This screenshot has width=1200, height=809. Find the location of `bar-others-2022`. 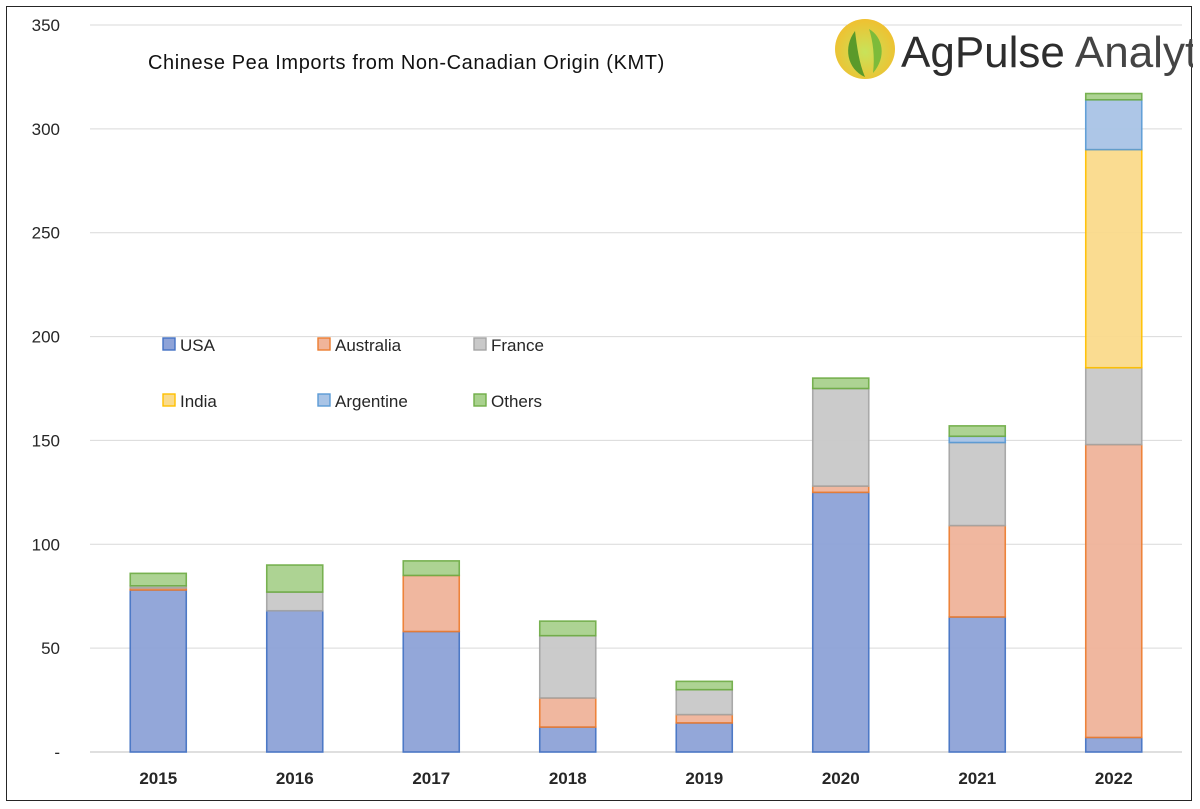

bar-others-2022 is located at coordinates (1113, 96).